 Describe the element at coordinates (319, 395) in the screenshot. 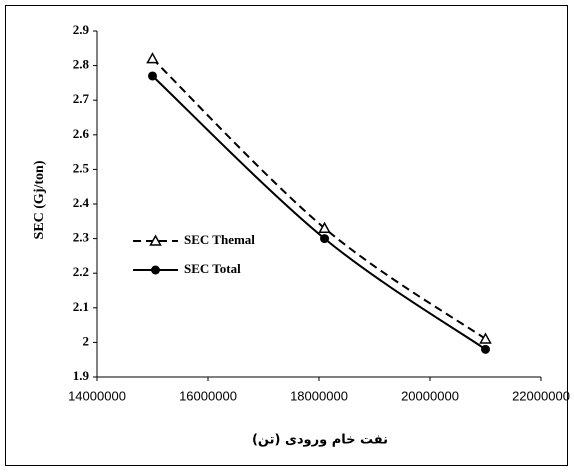

I see `x-tick-label: 18000000` at that location.